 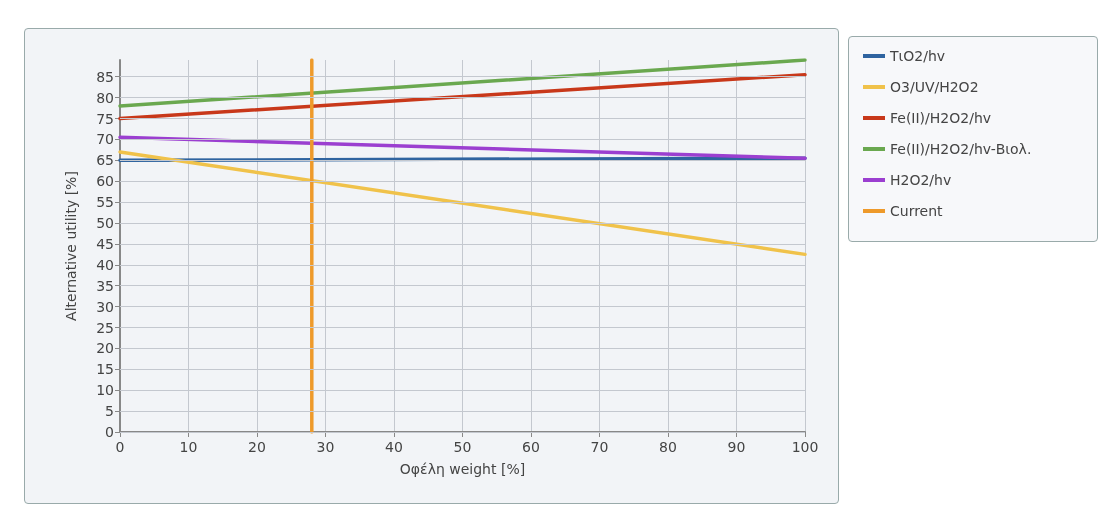 What do you see at coordinates (105, 390) in the screenshot?
I see `y-tick-label: 10` at bounding box center [105, 390].